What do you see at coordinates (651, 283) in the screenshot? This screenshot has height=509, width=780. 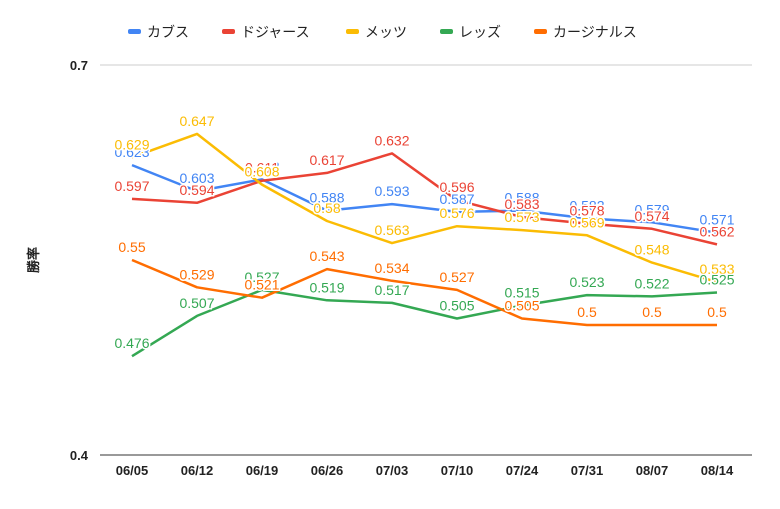 I see `data-label: 0.522` at bounding box center [651, 283].